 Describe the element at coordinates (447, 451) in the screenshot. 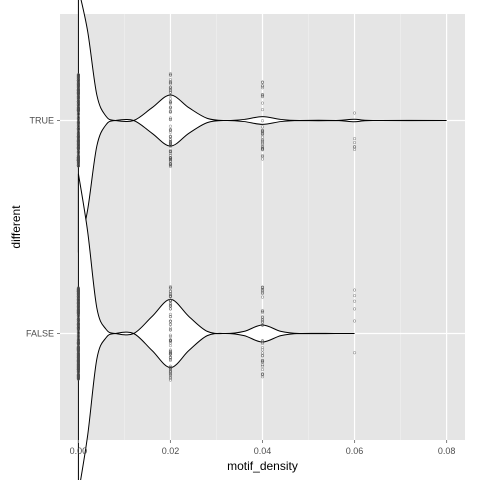

I see `x-tick-label: 0.08` at that location.